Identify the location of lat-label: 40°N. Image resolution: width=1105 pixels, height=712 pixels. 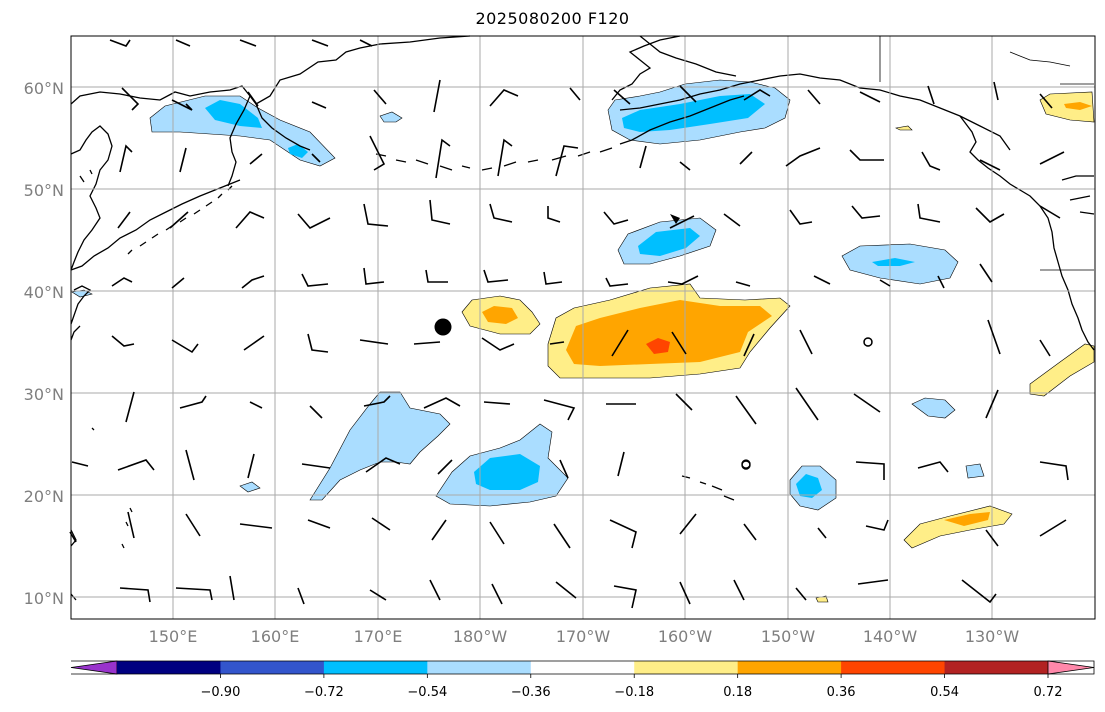
(44, 292).